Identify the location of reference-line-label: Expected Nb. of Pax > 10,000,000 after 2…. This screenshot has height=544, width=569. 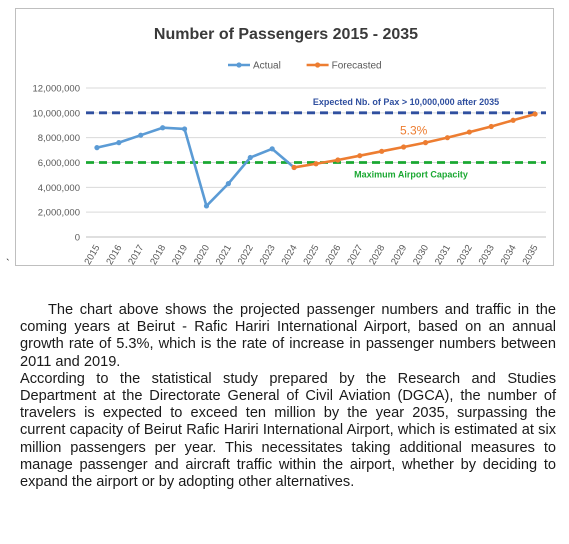
(406, 102).